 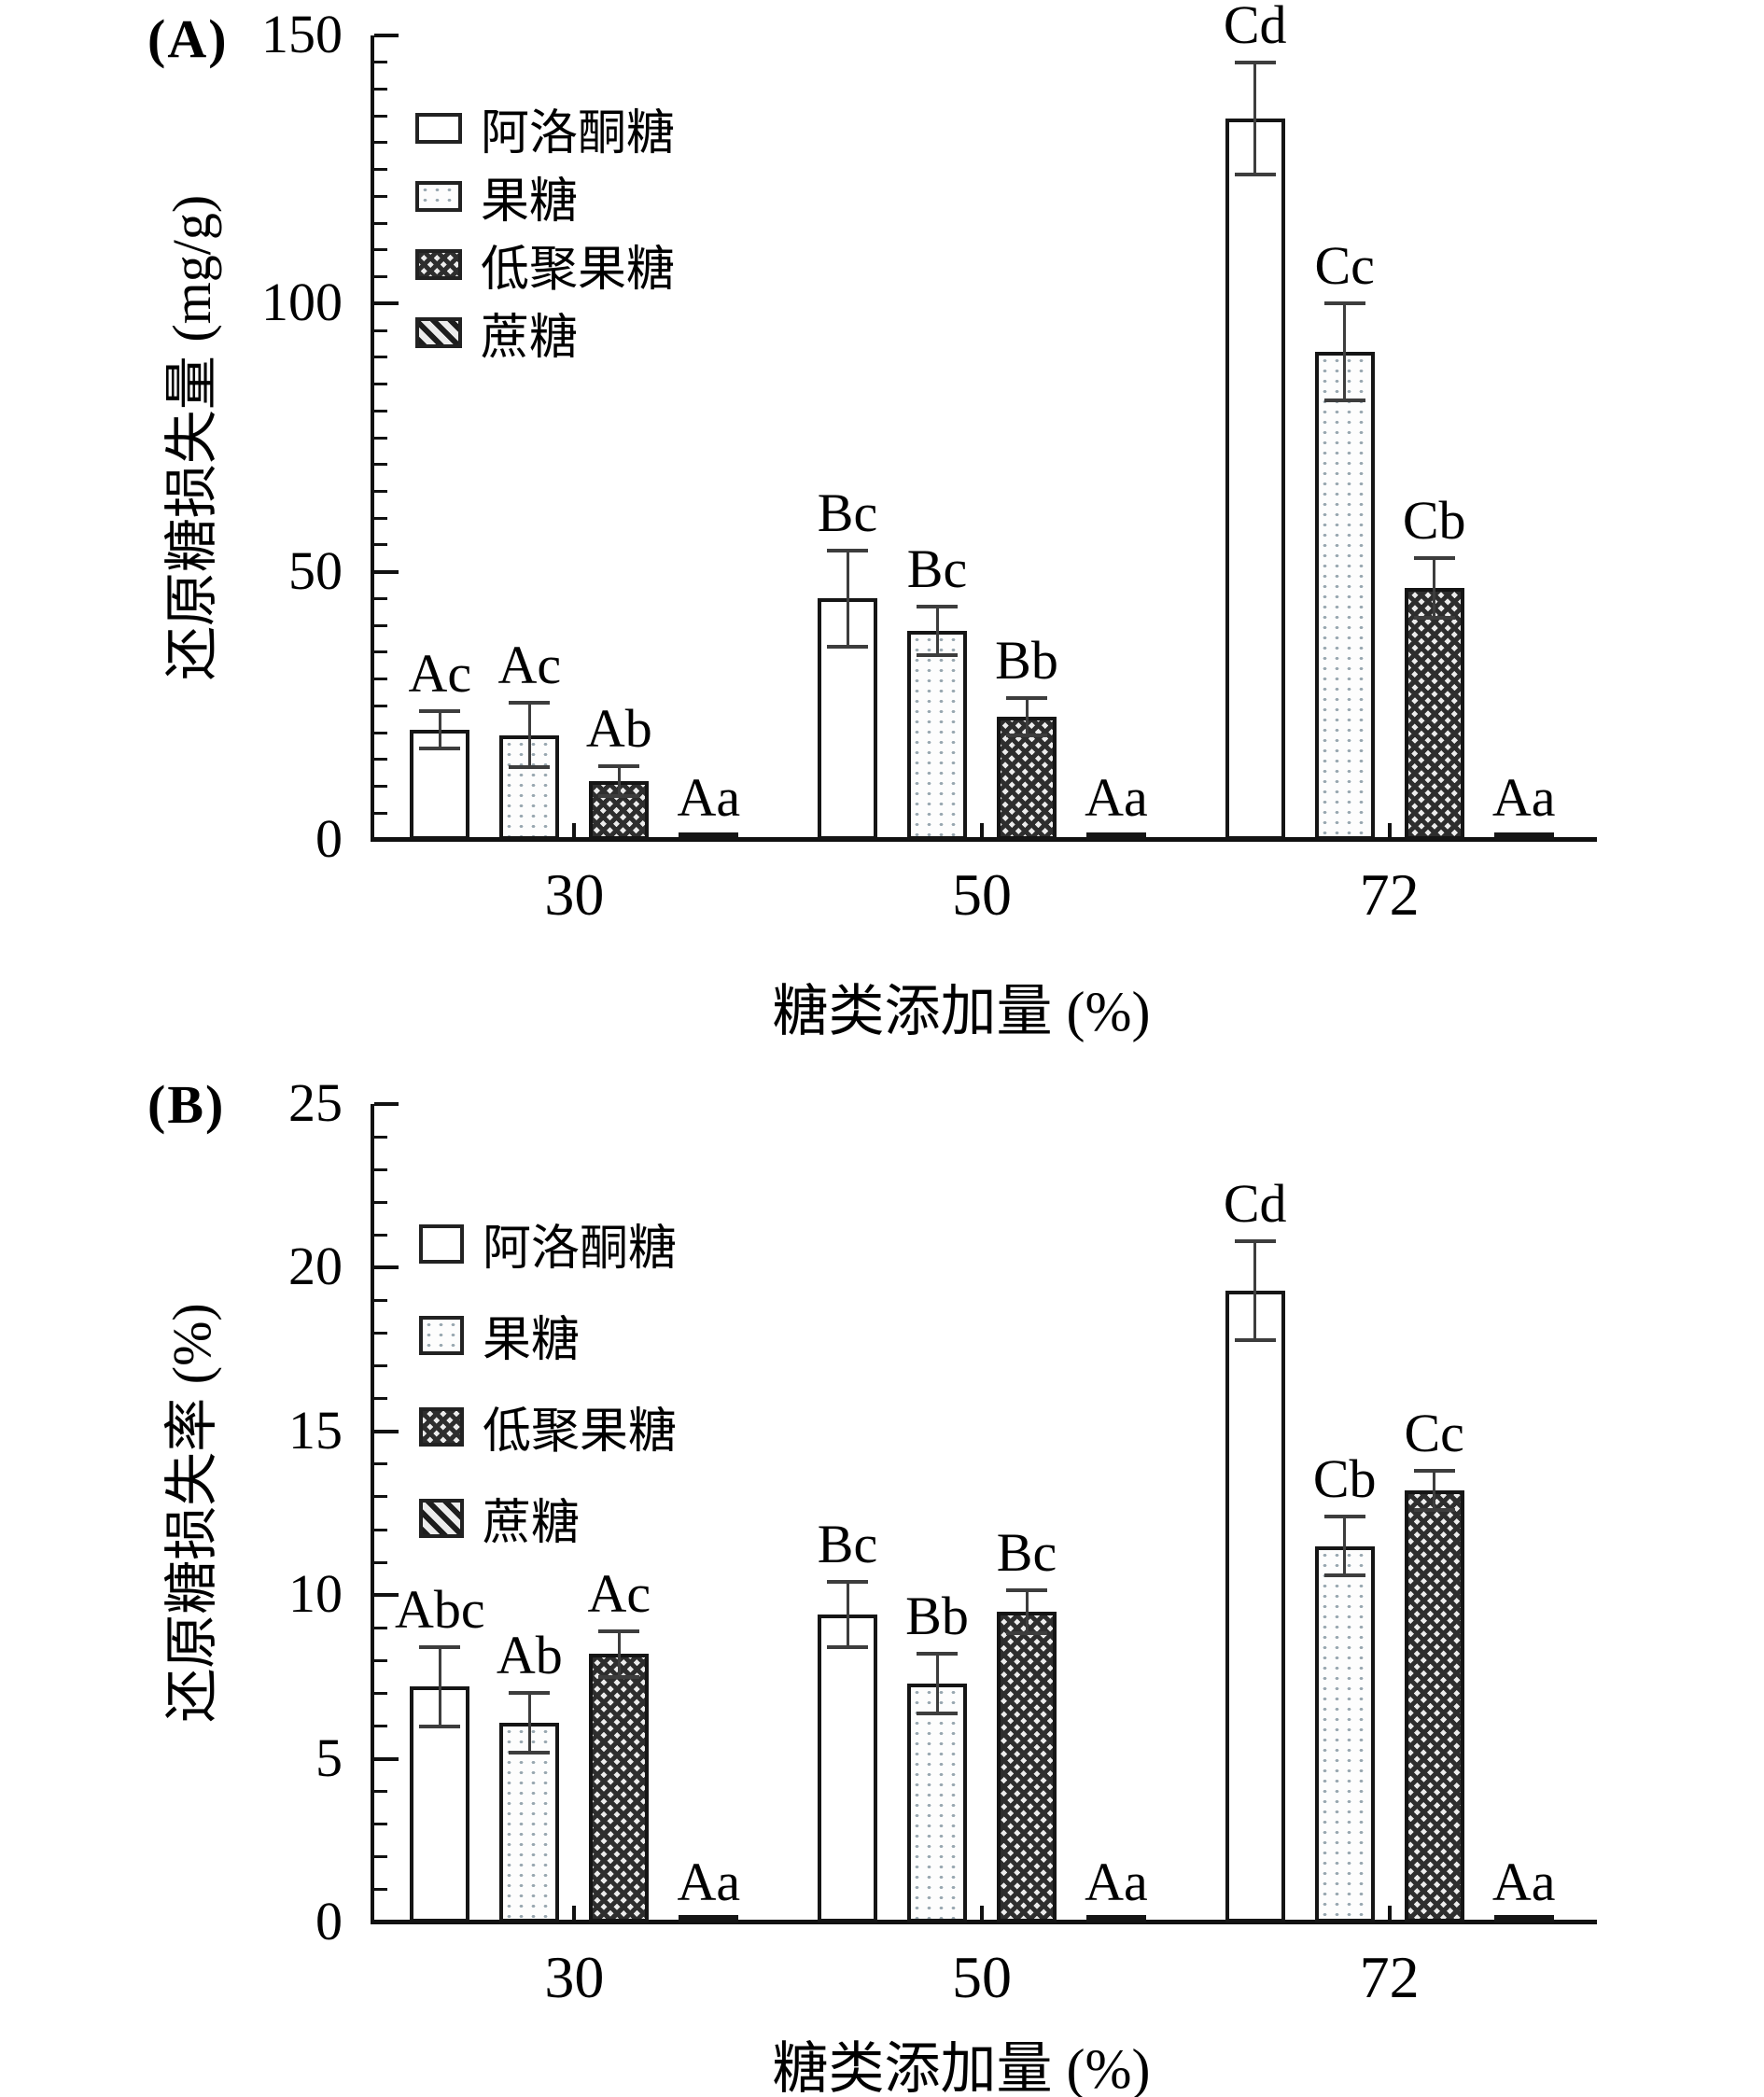 I want to click on legend-swatch-checker, so click(x=438, y=264).